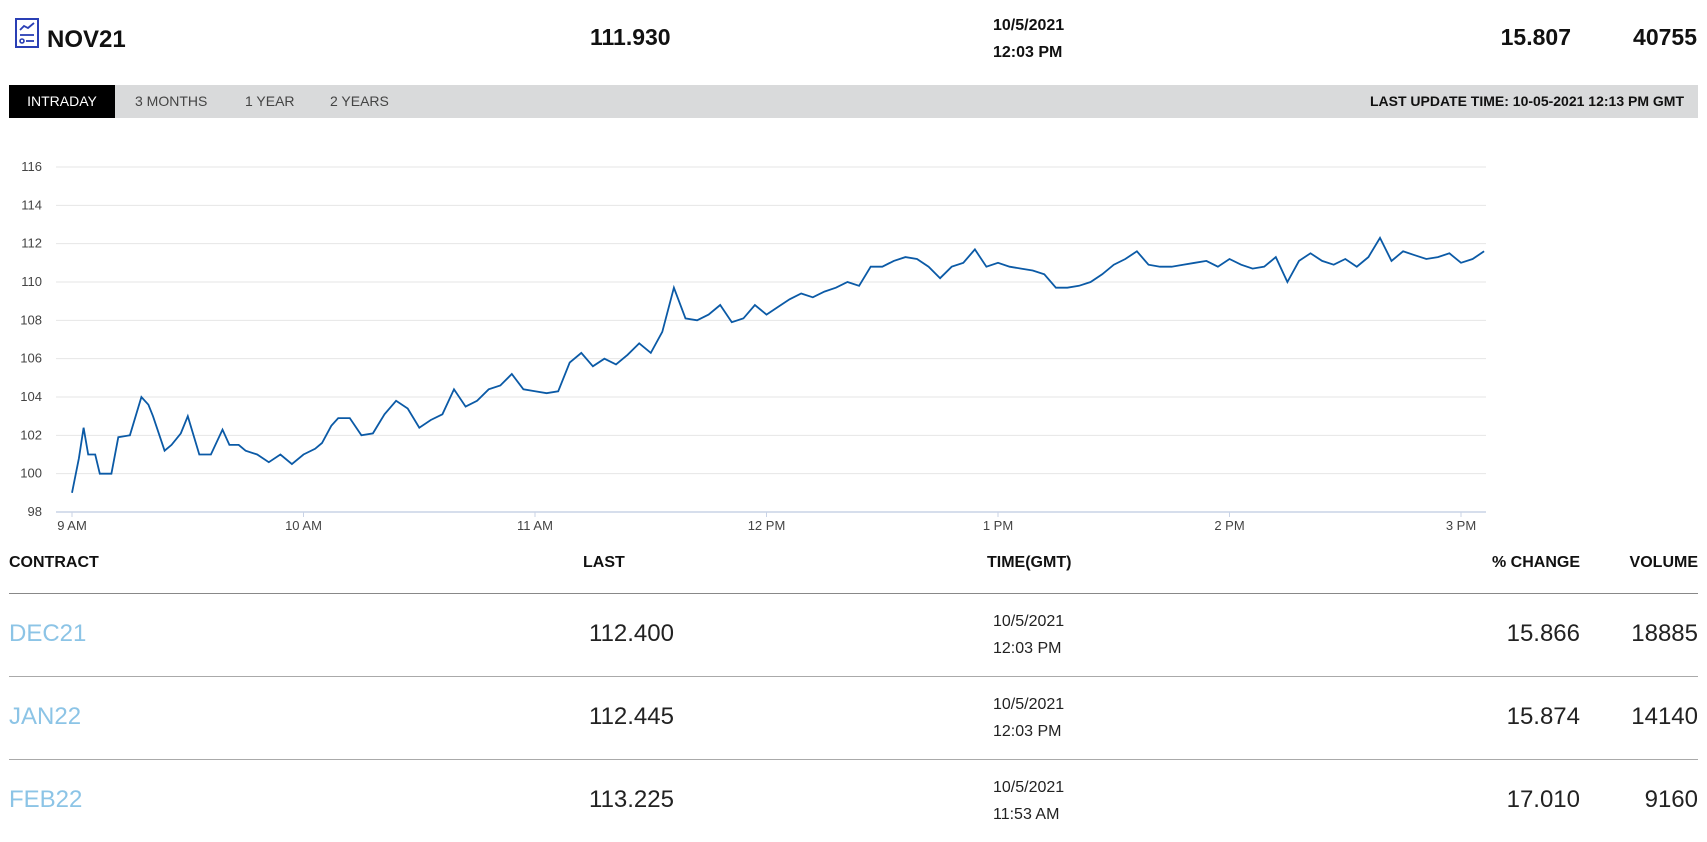 This screenshot has height=842, width=1707. Describe the element at coordinates (1026, 814) in the screenshot. I see `row-clock: 11:53 AM` at that location.